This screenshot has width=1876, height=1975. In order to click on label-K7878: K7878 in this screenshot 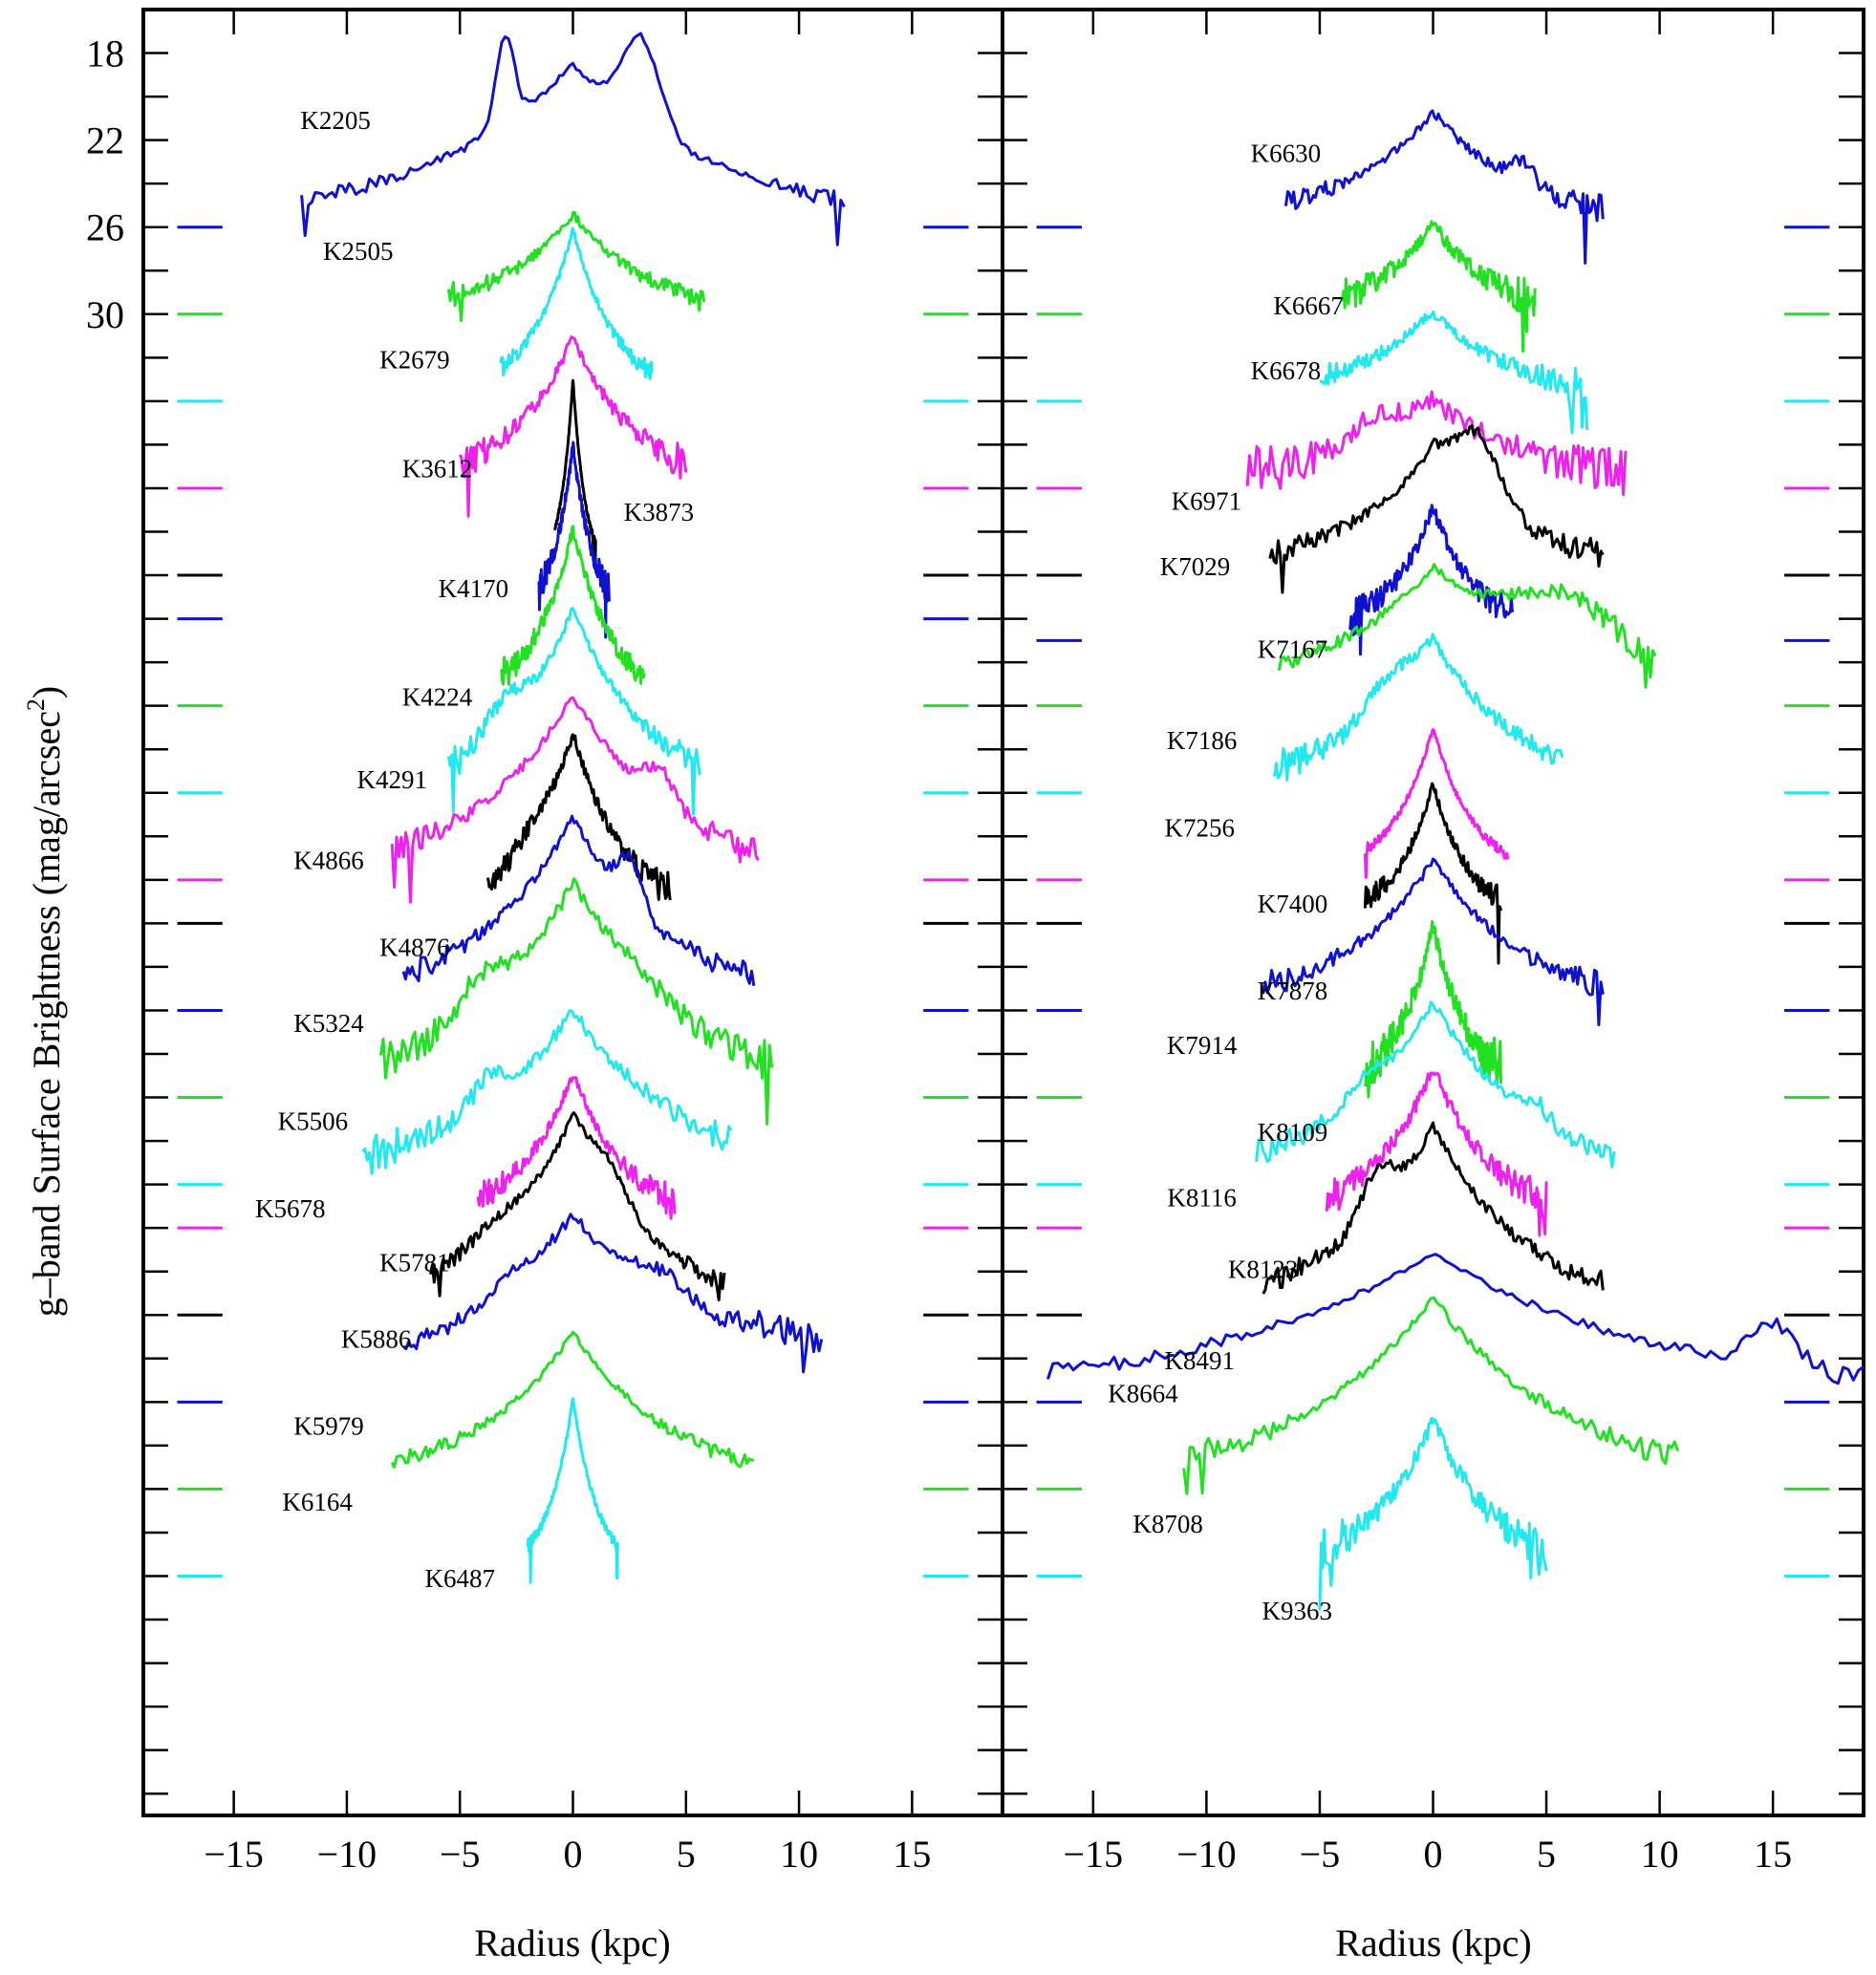, I will do `click(1293, 991)`.